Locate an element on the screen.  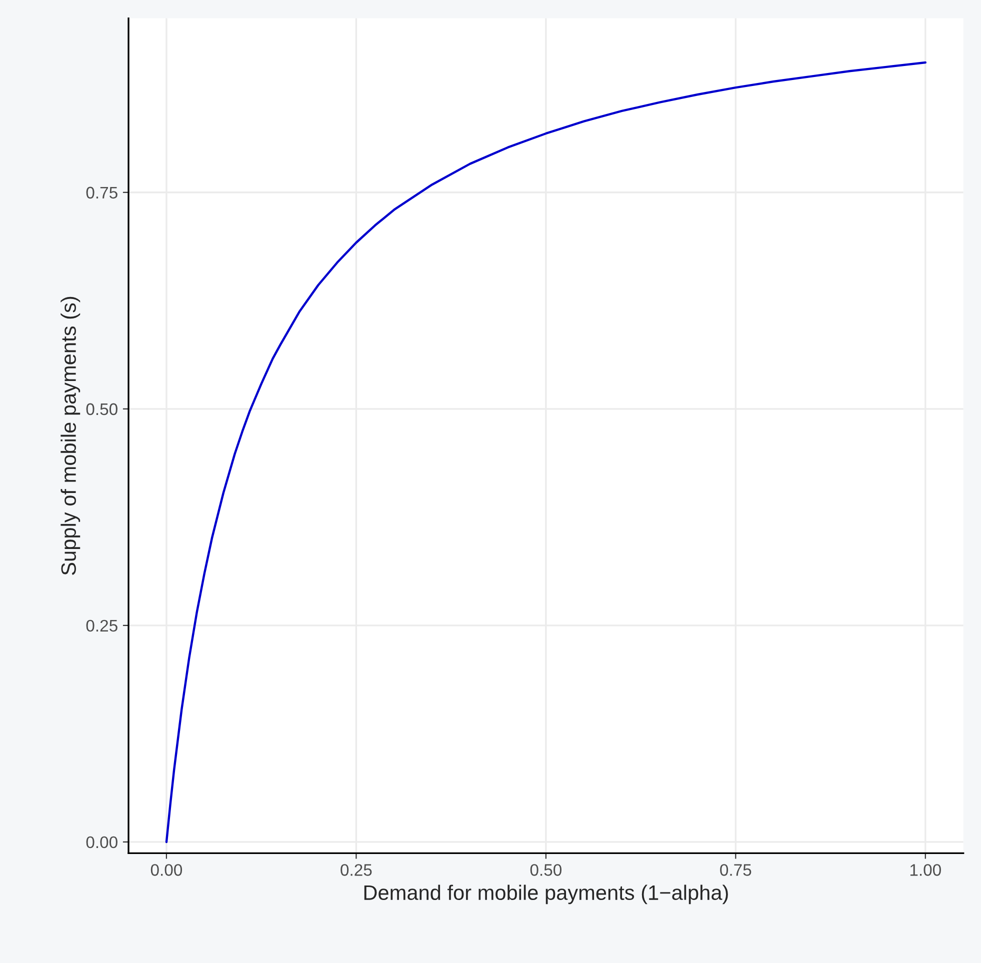
x-tick-label: 0.75 is located at coordinates (736, 870).